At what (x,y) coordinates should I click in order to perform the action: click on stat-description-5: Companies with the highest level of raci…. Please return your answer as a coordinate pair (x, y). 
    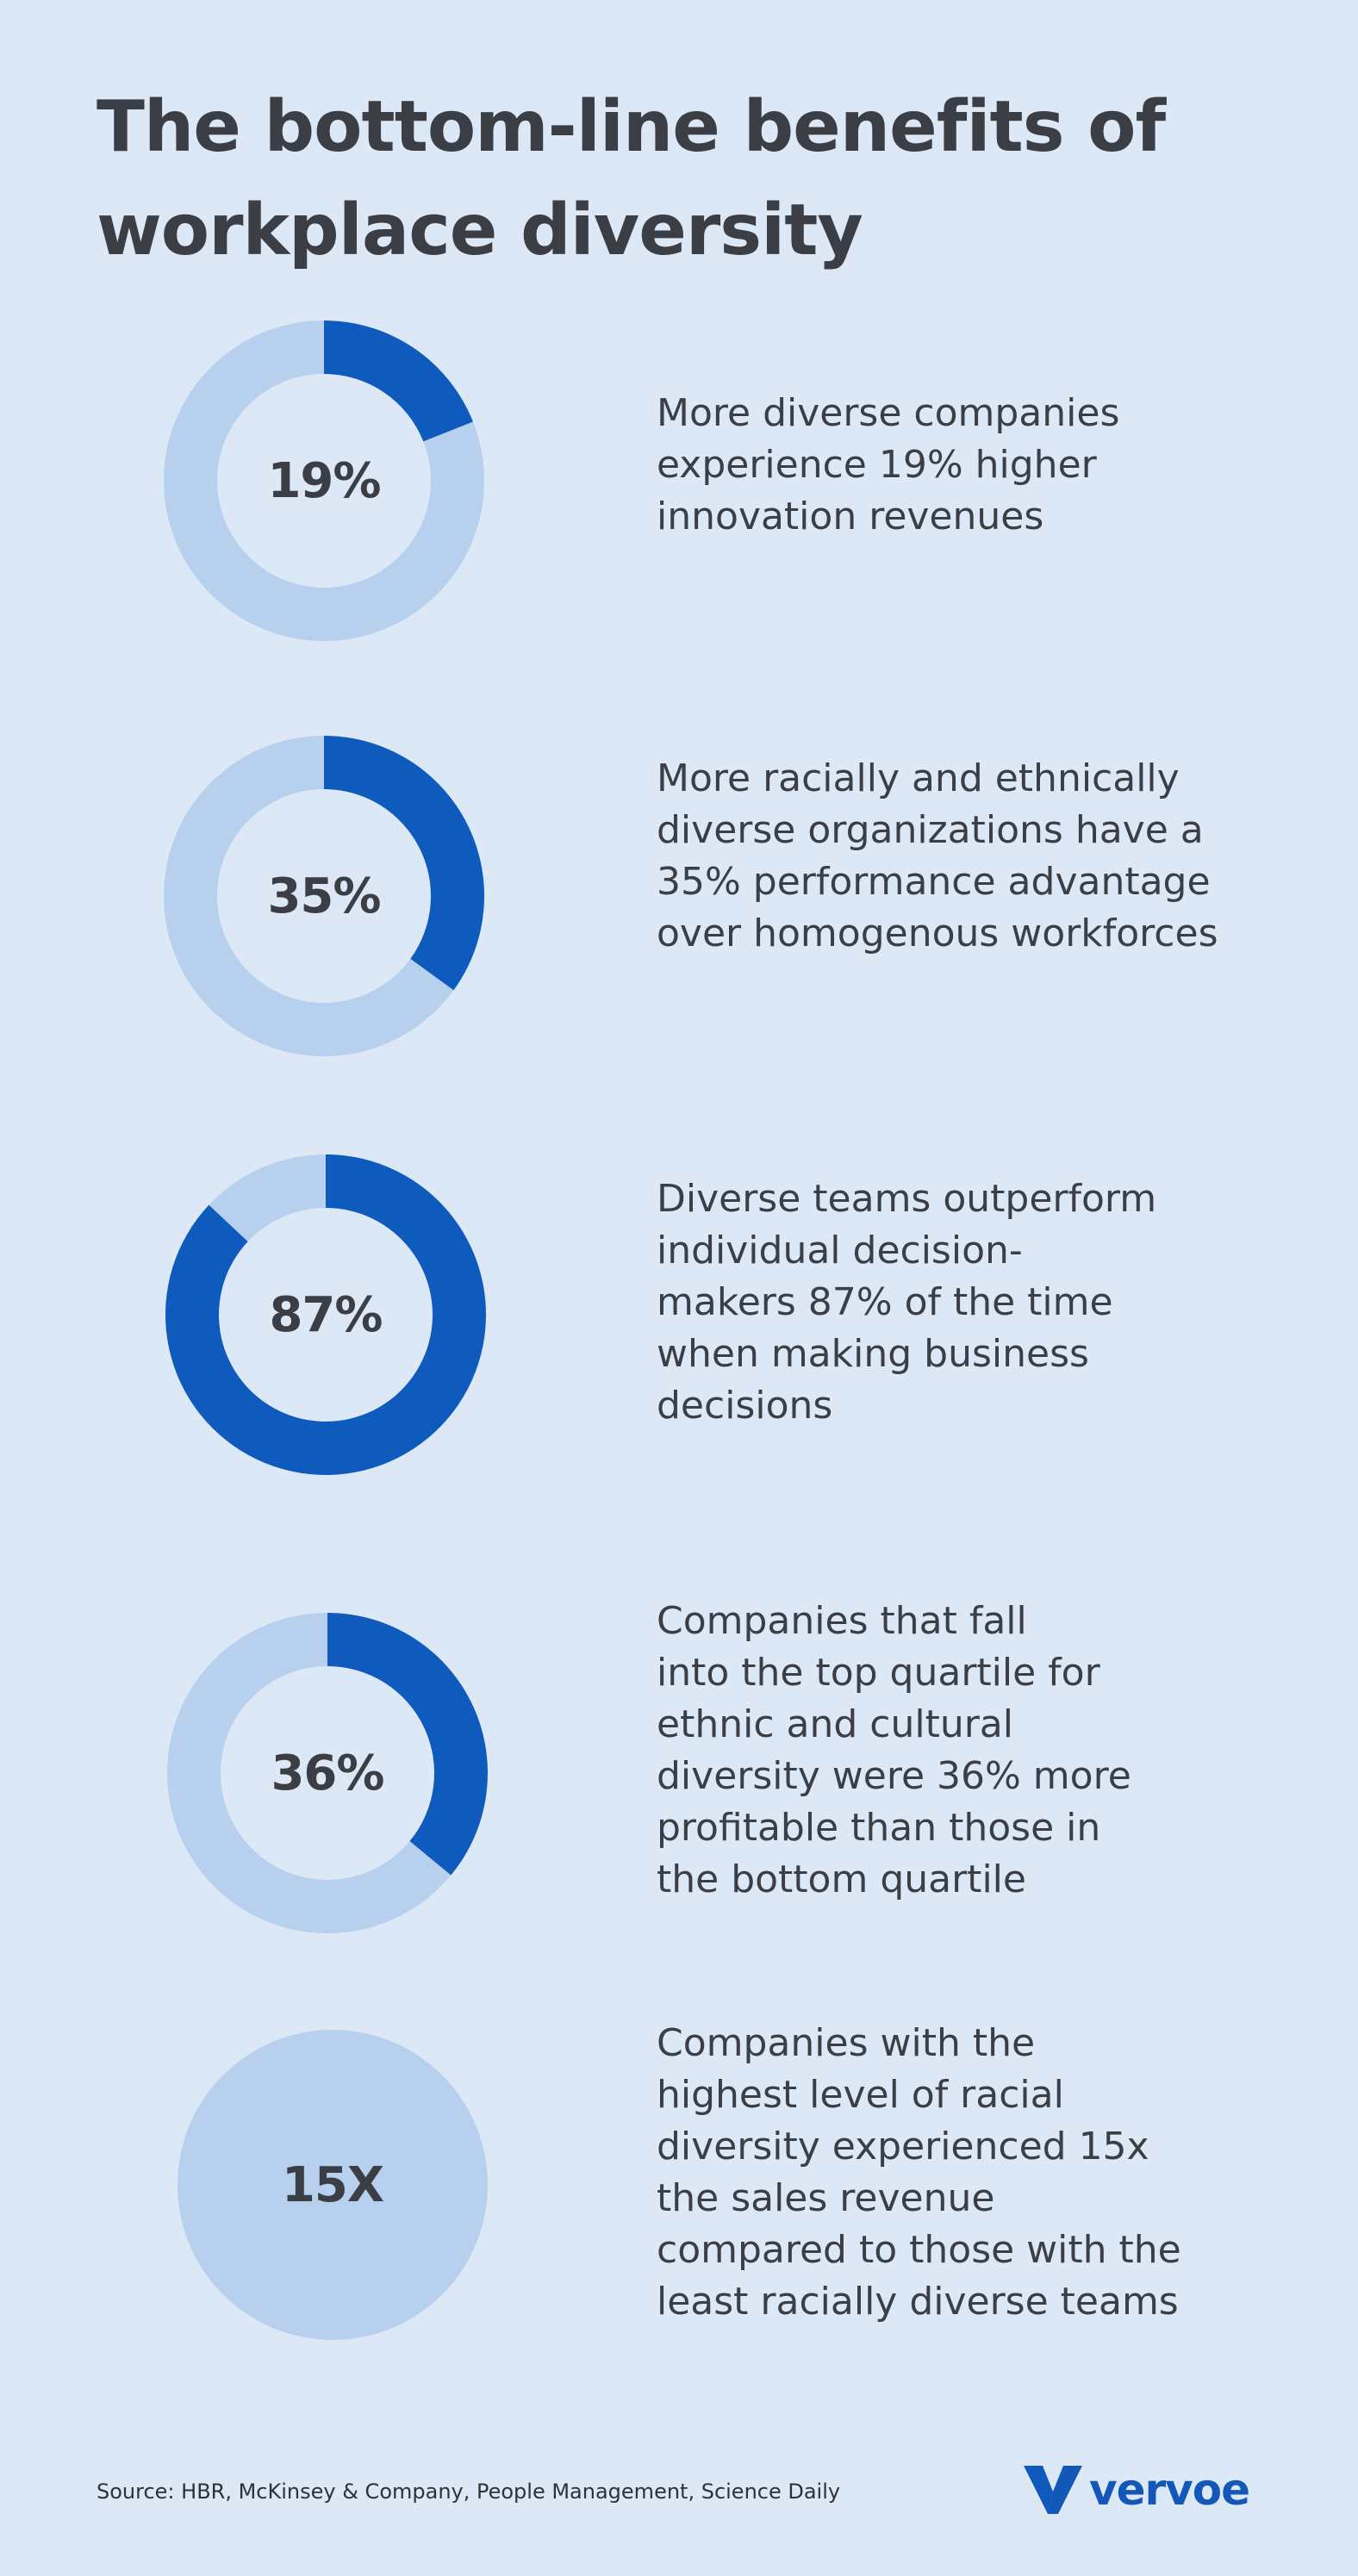
    Looking at the image, I should click on (967, 2173).